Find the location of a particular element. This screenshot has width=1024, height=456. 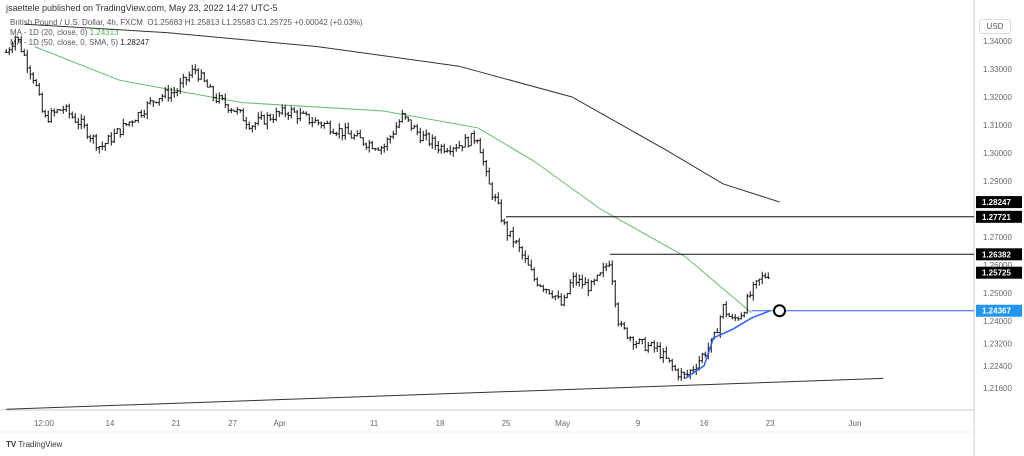

price-tick-label: 1.22400 is located at coordinates (997, 366).